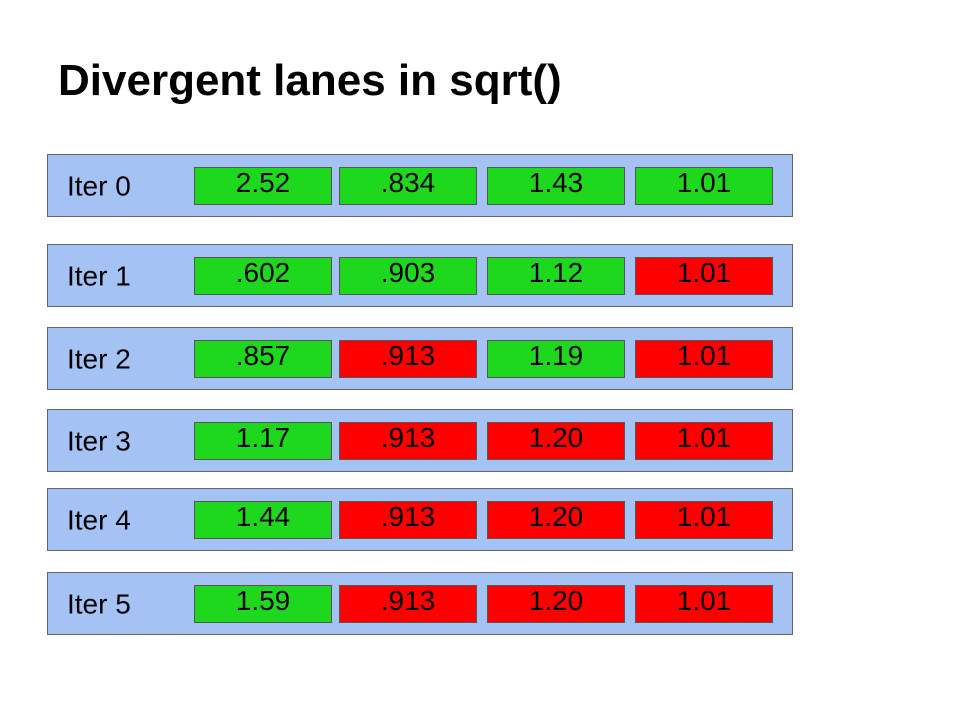 The height and width of the screenshot is (720, 960). I want to click on lane-value-converging: .903, so click(408, 276).